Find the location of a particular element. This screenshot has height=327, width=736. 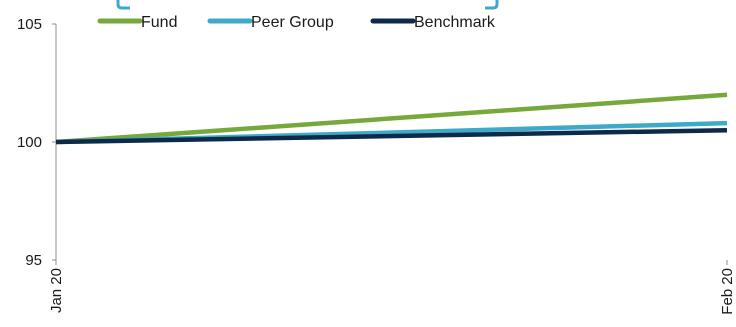

x-tick-label: Feb 20 is located at coordinates (727, 291).